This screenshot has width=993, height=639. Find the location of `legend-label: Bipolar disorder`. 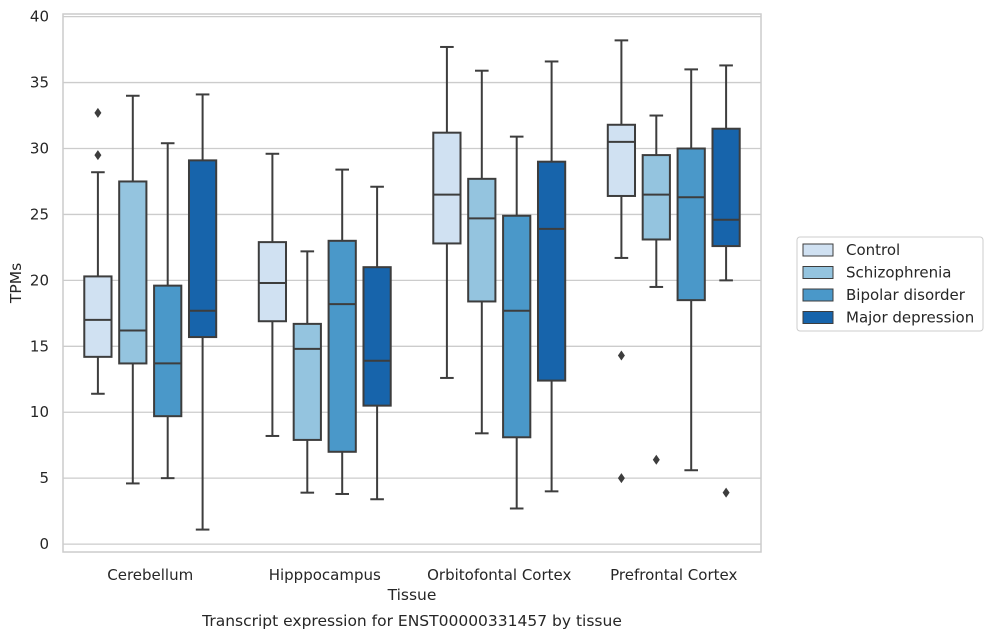

legend-label: Bipolar disorder is located at coordinates (906, 295).